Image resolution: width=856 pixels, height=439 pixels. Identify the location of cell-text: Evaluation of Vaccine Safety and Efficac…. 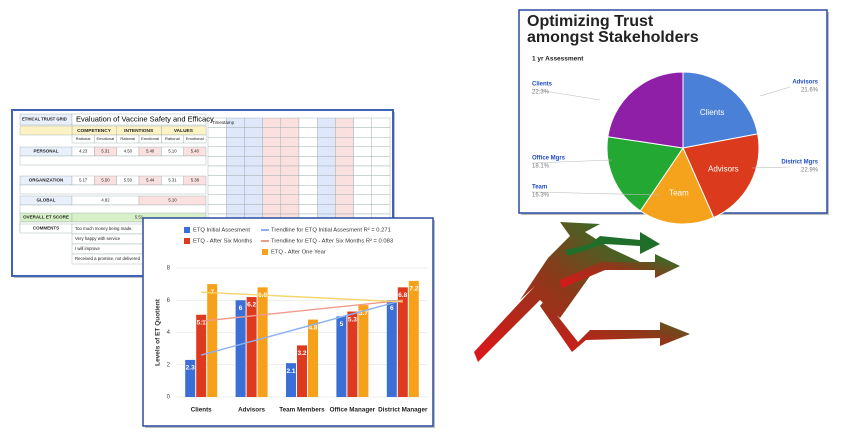
(145, 118).